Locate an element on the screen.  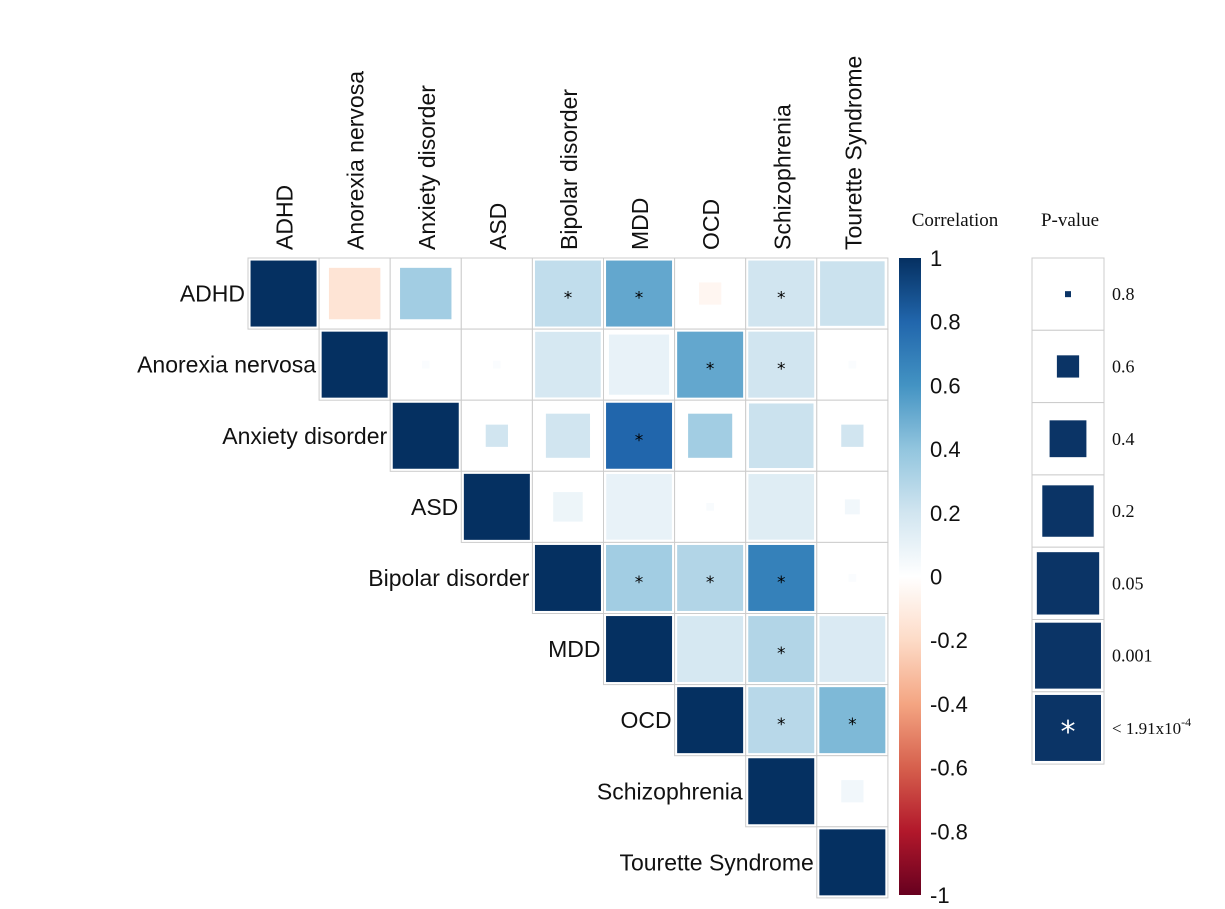
cell-adhd-ocd is located at coordinates (710, 293).